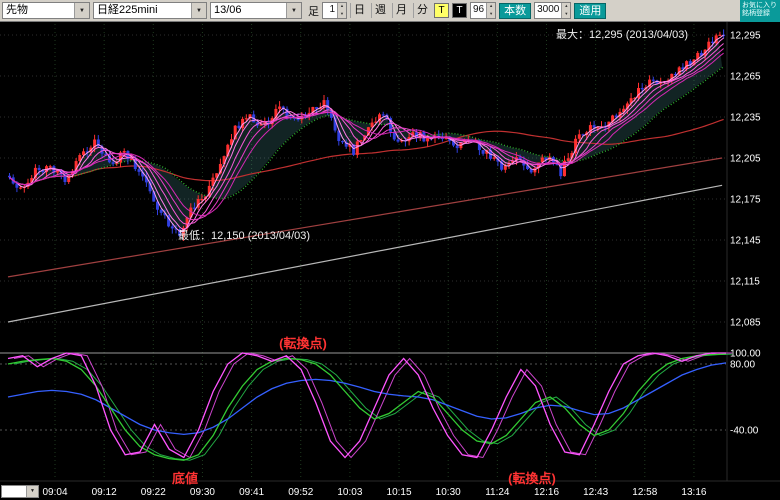 This screenshot has height=500, width=780. What do you see at coordinates (366, 152) in the screenshot?
I see `ma-slow-line` at bounding box center [366, 152].